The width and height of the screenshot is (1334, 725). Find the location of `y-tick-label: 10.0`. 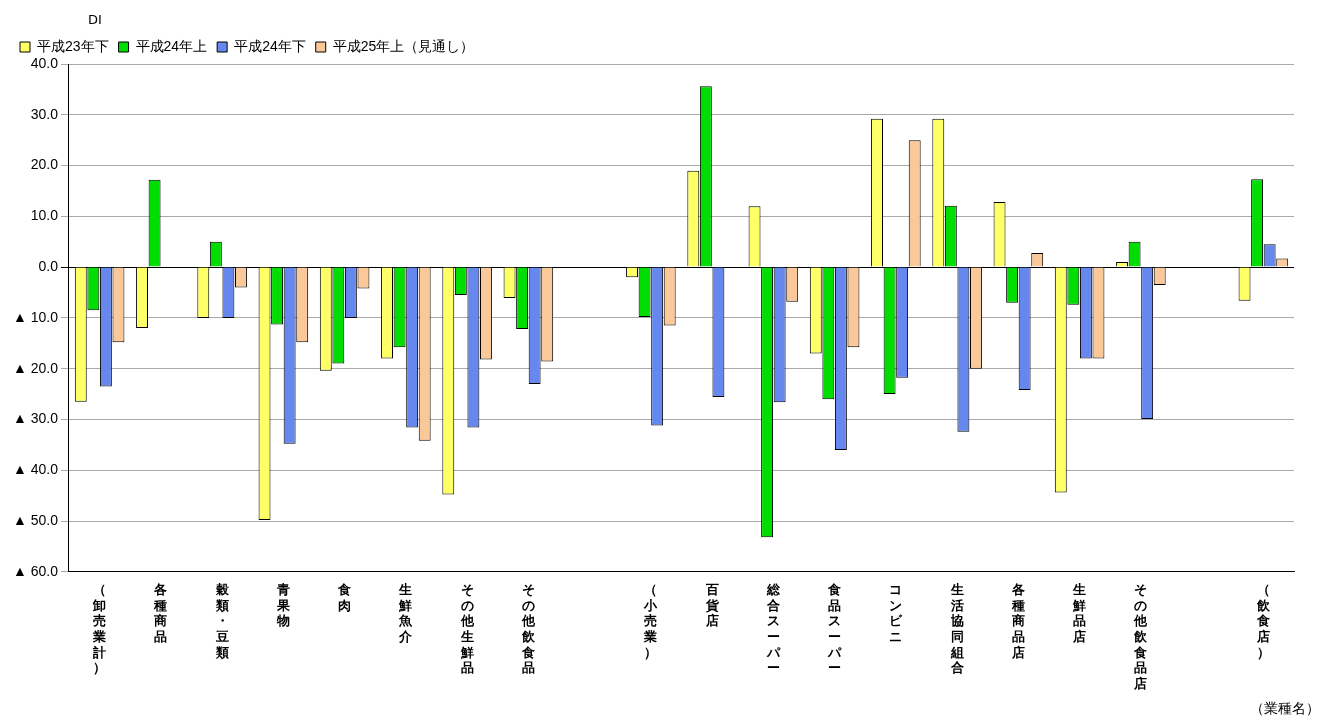

y-tick-label: 10.0 is located at coordinates (44, 215).